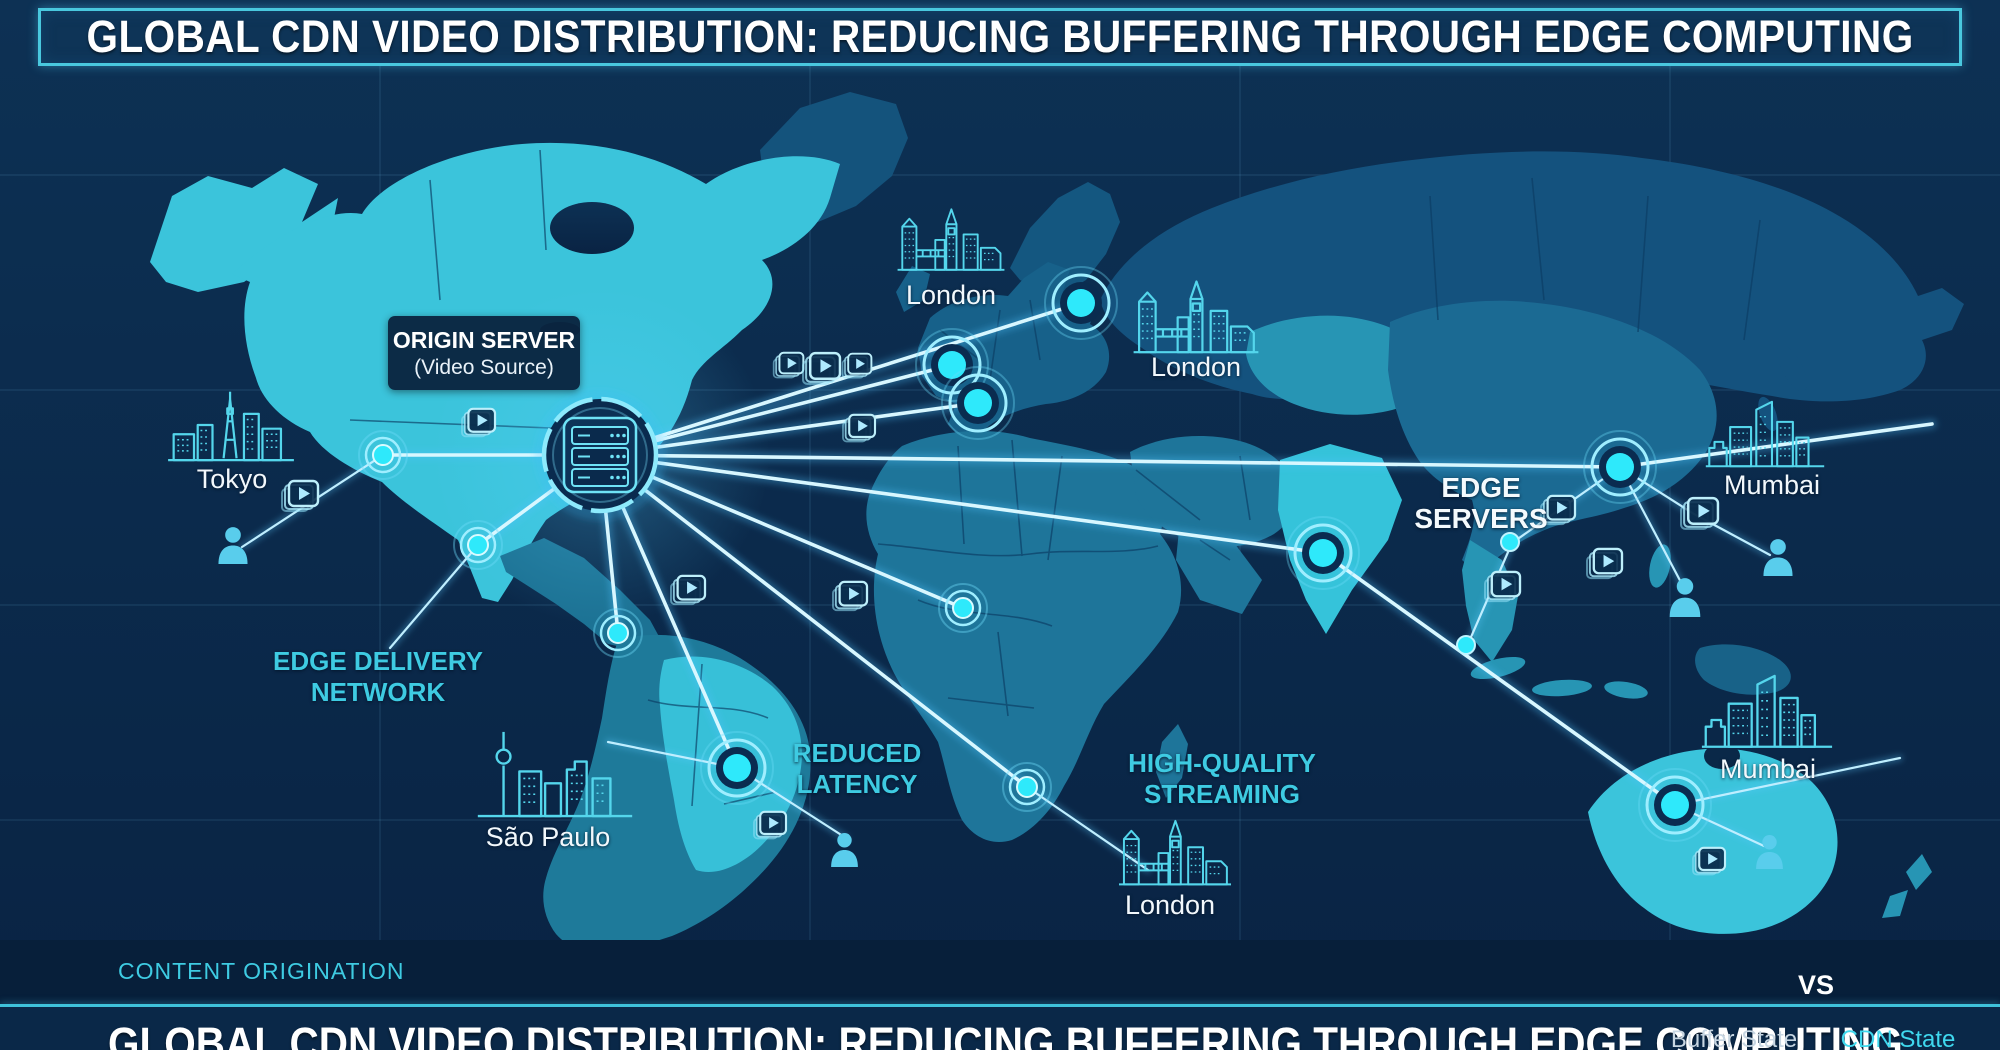  Describe the element at coordinates (548, 837) in the screenshot. I see `city-label-sao-paulo: São Paulo` at that location.